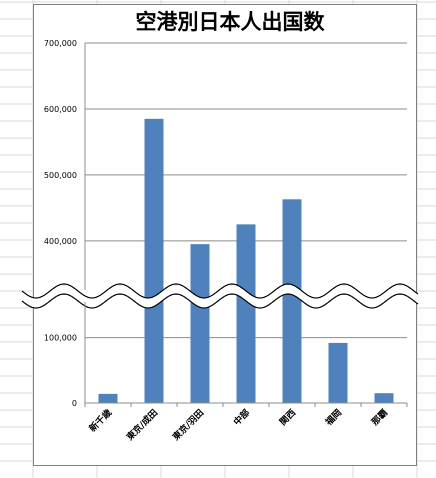 Image resolution: width=436 pixels, height=478 pixels. What do you see at coordinates (60, 338) in the screenshot?
I see `y-tick-label: 100,000` at bounding box center [60, 338].